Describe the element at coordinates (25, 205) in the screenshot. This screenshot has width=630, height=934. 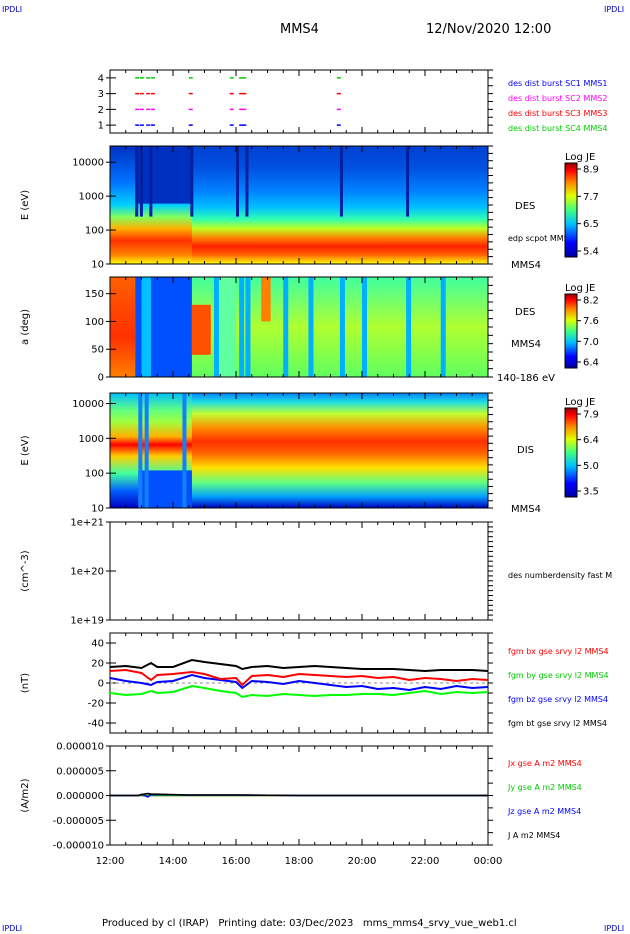
I see `des-energy-panel-ylabel: E (eV)` at that location.